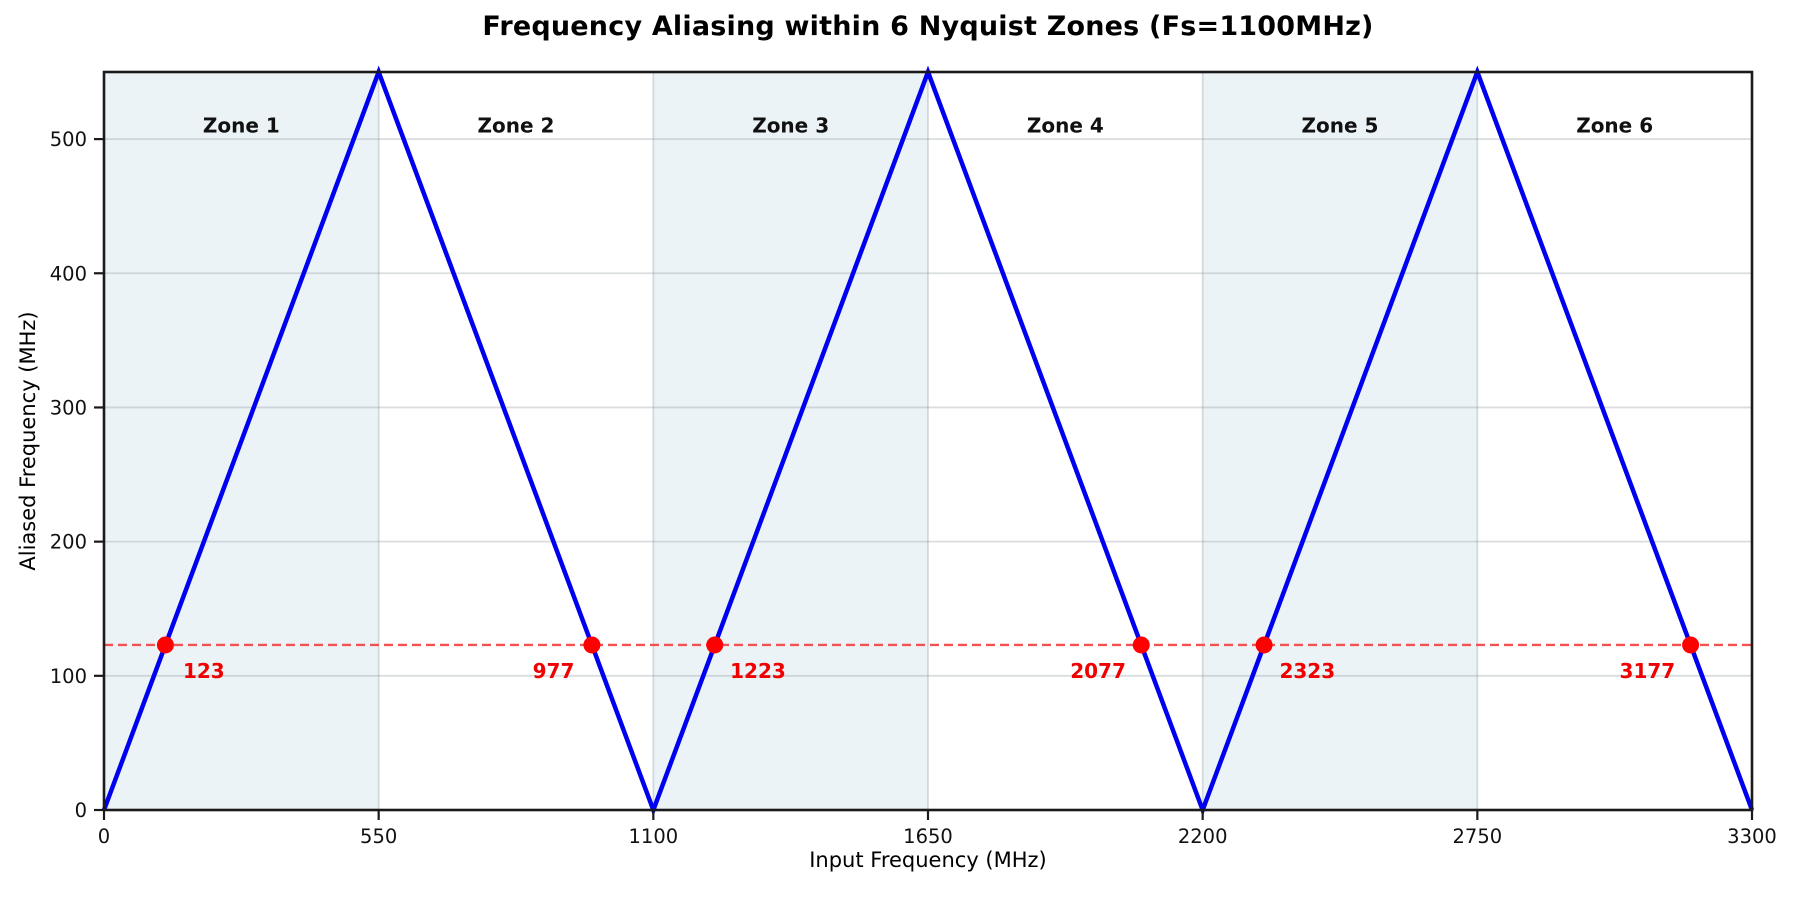  Describe the element at coordinates (1065, 126) in the screenshot. I see `zone-label-4: Zone 4` at that location.